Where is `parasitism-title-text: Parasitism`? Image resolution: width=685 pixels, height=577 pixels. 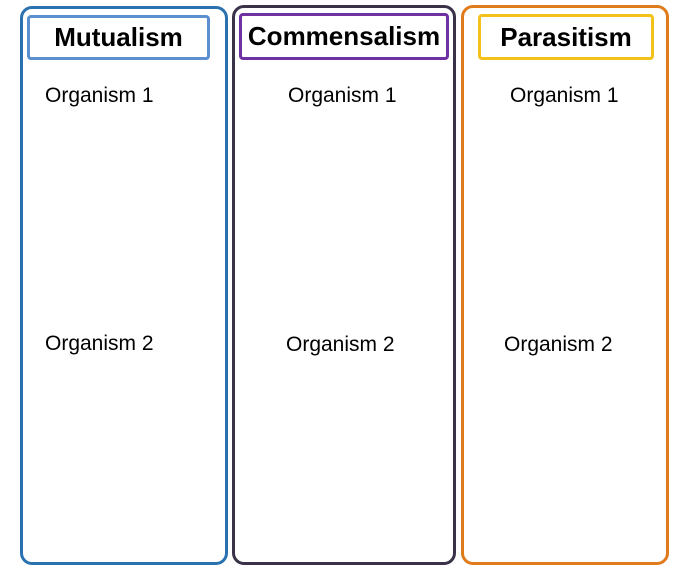 parasitism-title-text: Parasitism is located at coordinates (566, 36).